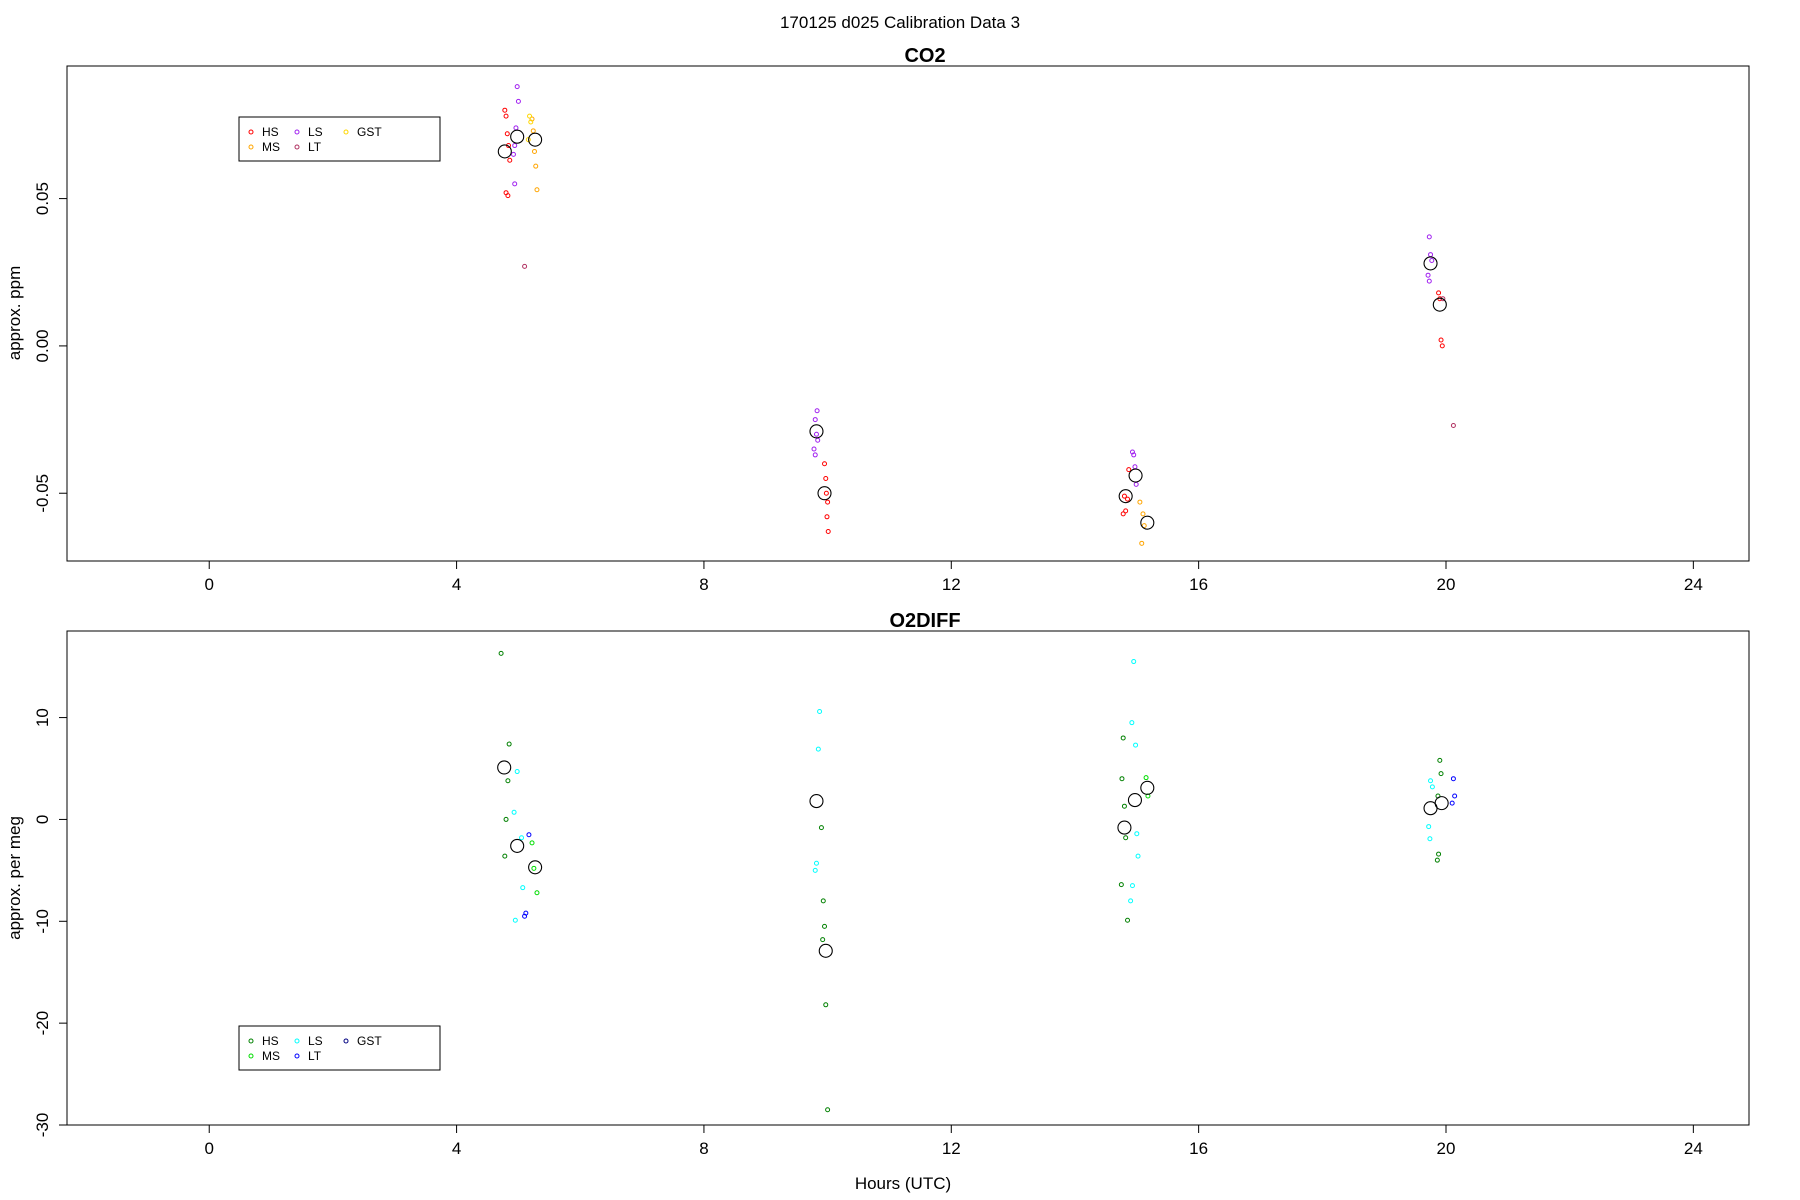 The width and height of the screenshot is (1800, 1200). I want to click on co2-y-tick-label: 0.00, so click(42, 345).